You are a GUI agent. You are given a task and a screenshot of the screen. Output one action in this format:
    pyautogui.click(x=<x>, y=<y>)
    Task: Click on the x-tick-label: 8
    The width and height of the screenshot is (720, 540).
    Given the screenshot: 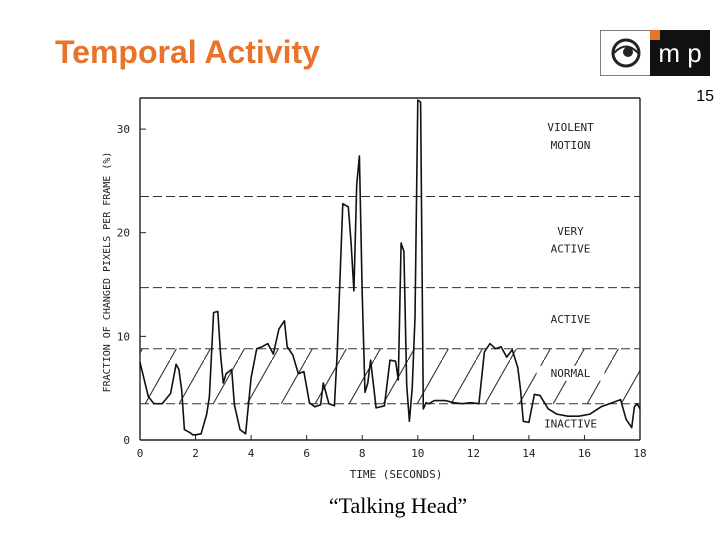 What is the action you would take?
    pyautogui.click(x=362, y=453)
    